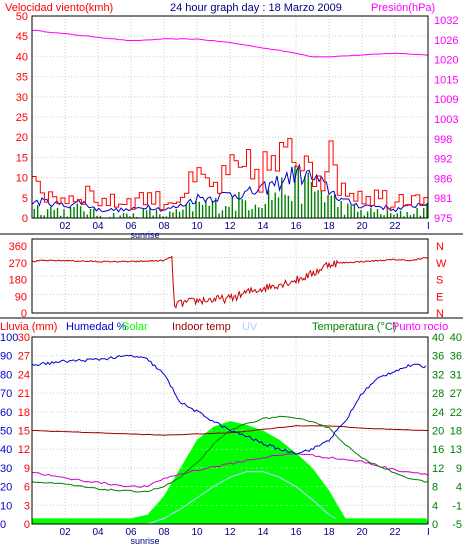 This screenshot has height=555, width=463. I want to click on sunrise-label: sunrise, so click(145, 235).